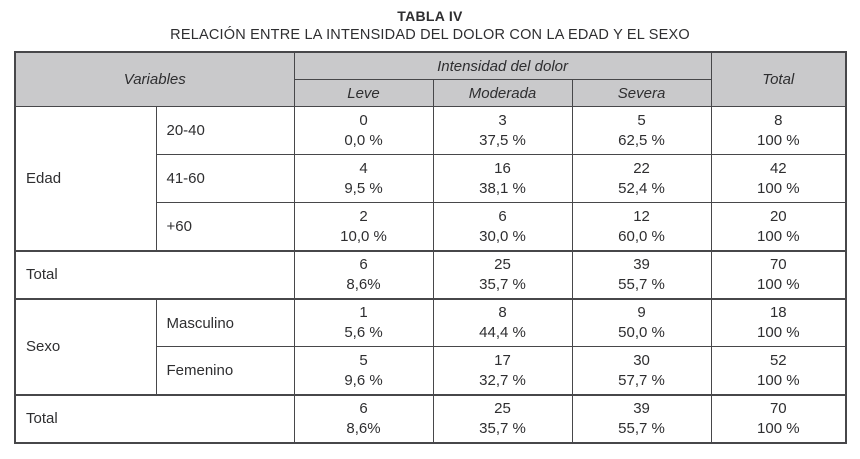 This screenshot has width=860, height=459. I want to click on cell-edad-41-60-leve: 4 9,5 %, so click(363, 179).